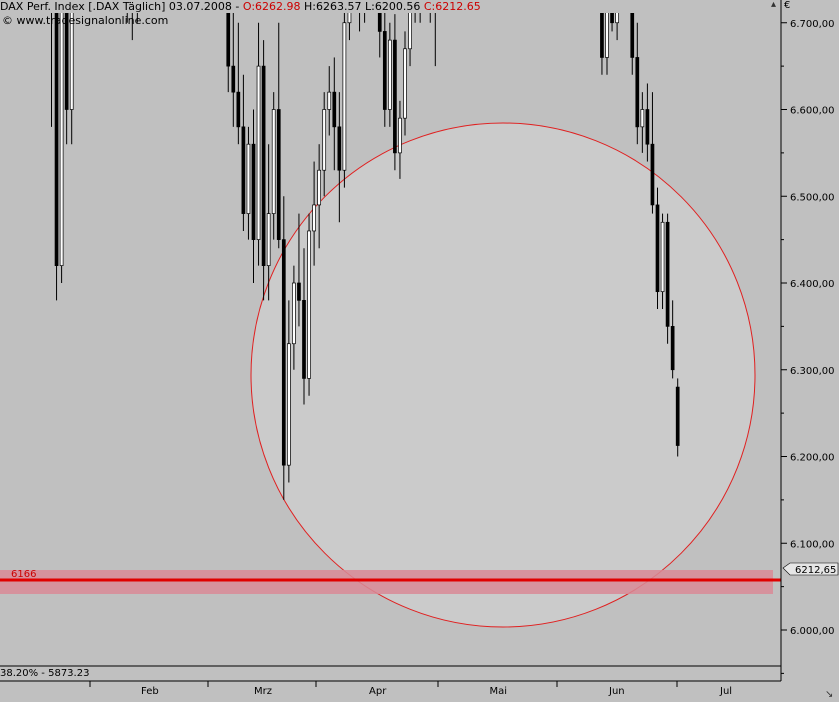  Describe the element at coordinates (450, 6) in the screenshot. I see `header-close: C:6212.65` at that location.